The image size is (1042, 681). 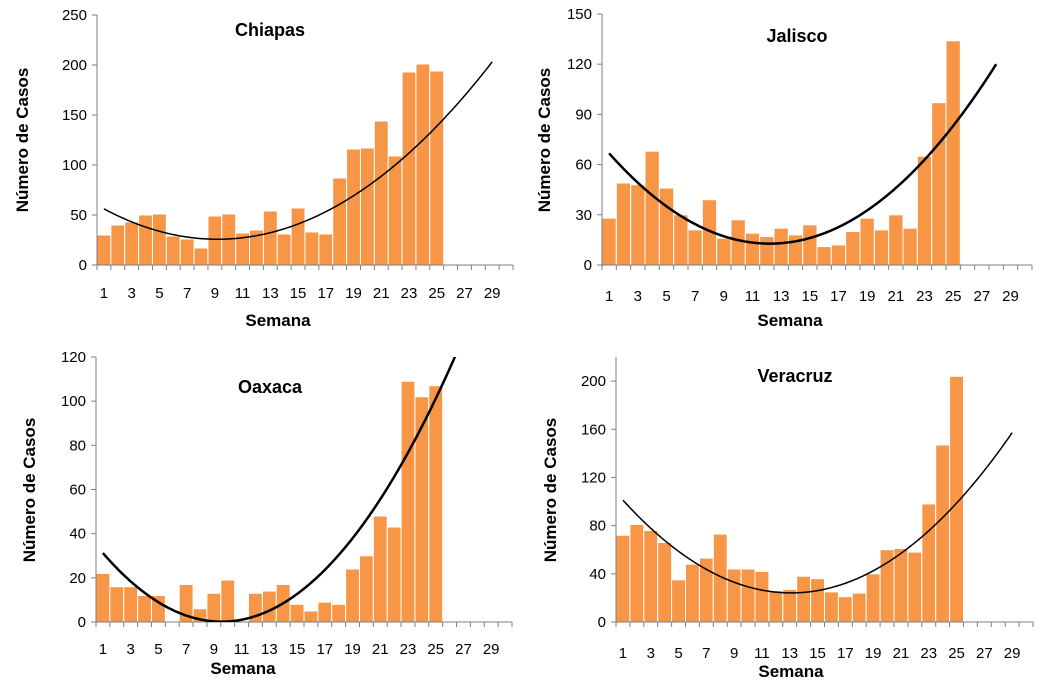 I want to click on y-tick-label: 250, so click(x=74, y=15).